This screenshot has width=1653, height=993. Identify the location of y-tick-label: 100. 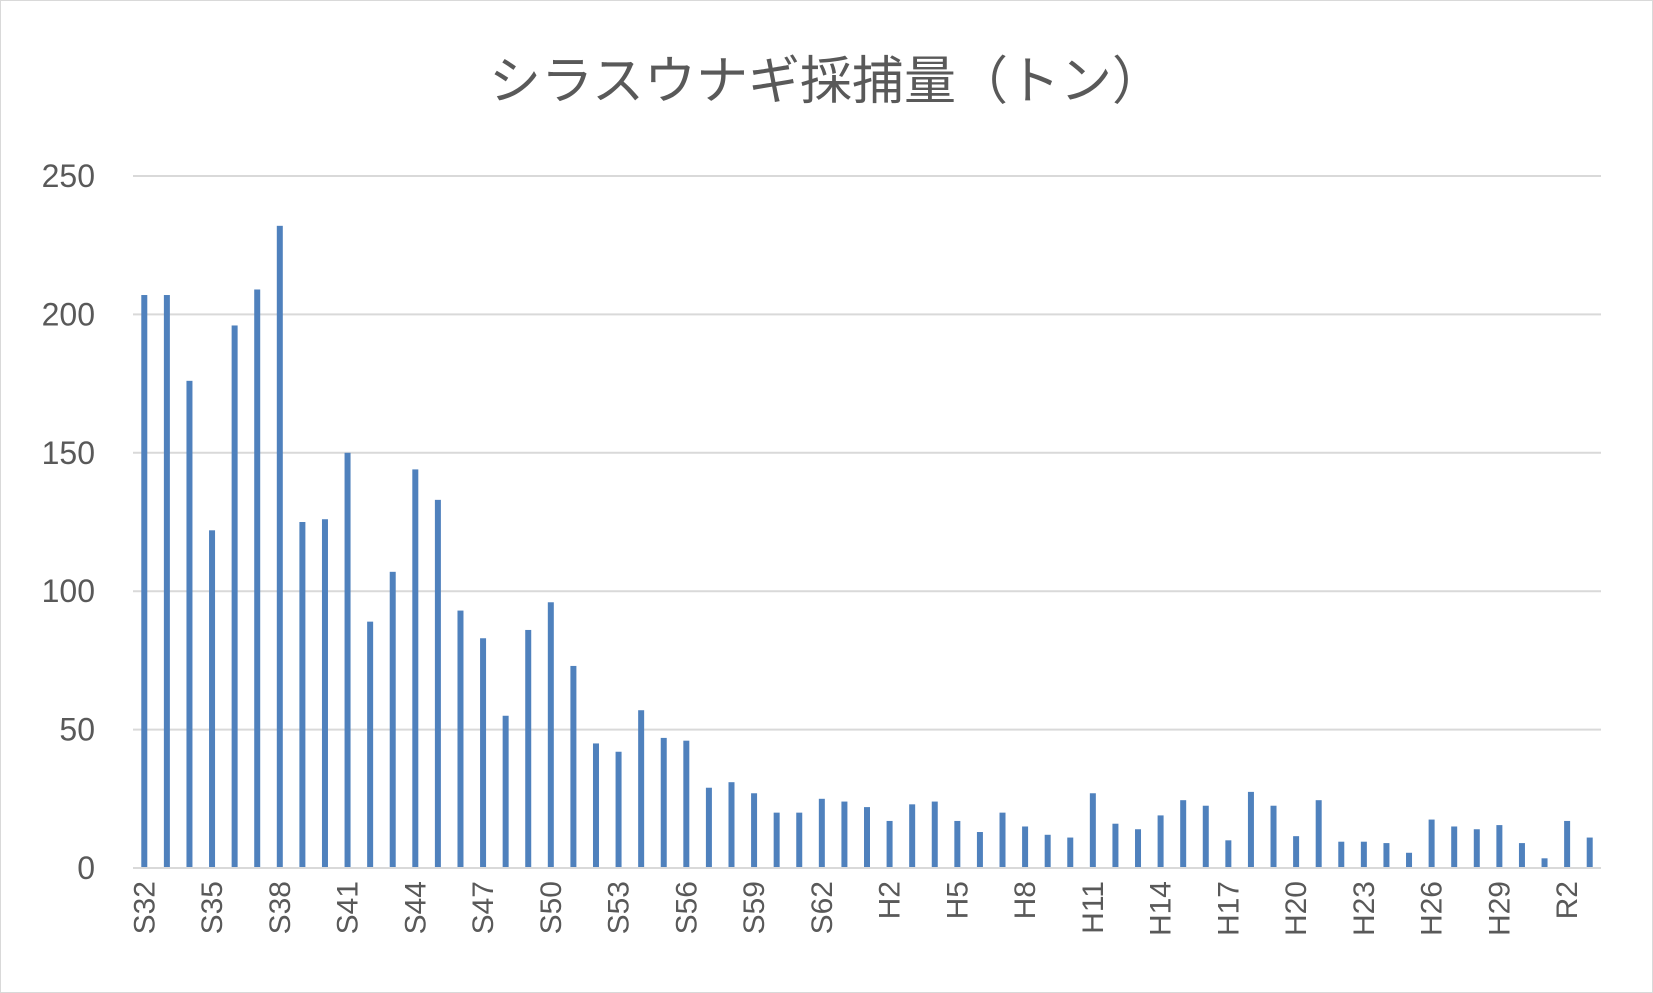
(68, 591).